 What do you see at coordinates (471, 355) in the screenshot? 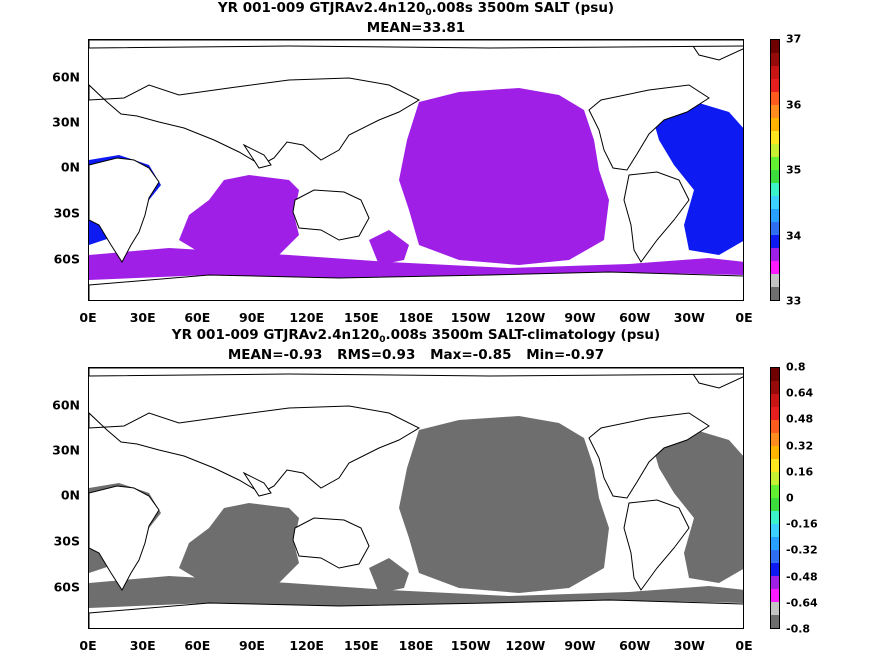
I see `bottom-stat-max: Max=-0.85` at bounding box center [471, 355].